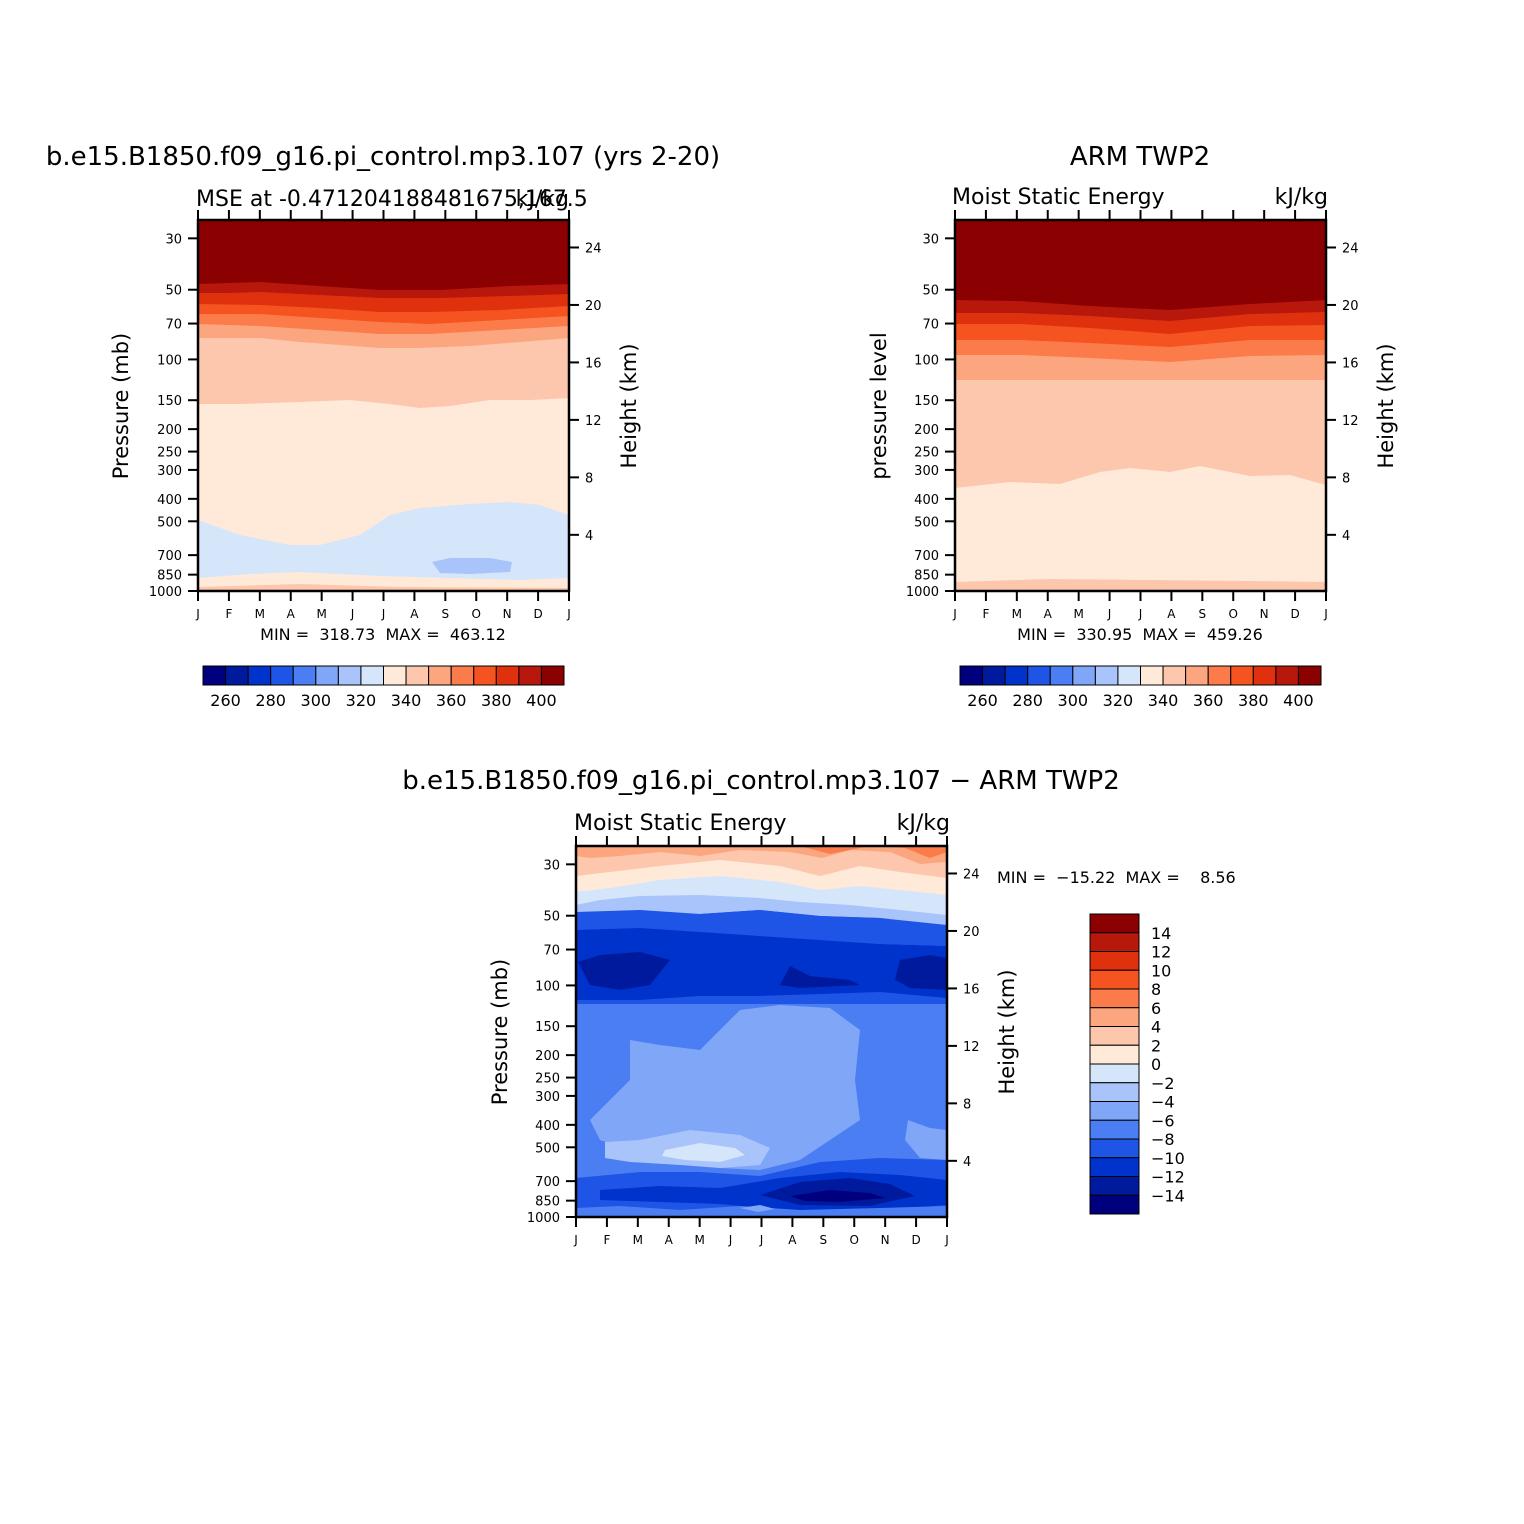 The height and width of the screenshot is (1524, 1524). What do you see at coordinates (383, 255) in the screenshot?
I see `contour-fill-top` at bounding box center [383, 255].